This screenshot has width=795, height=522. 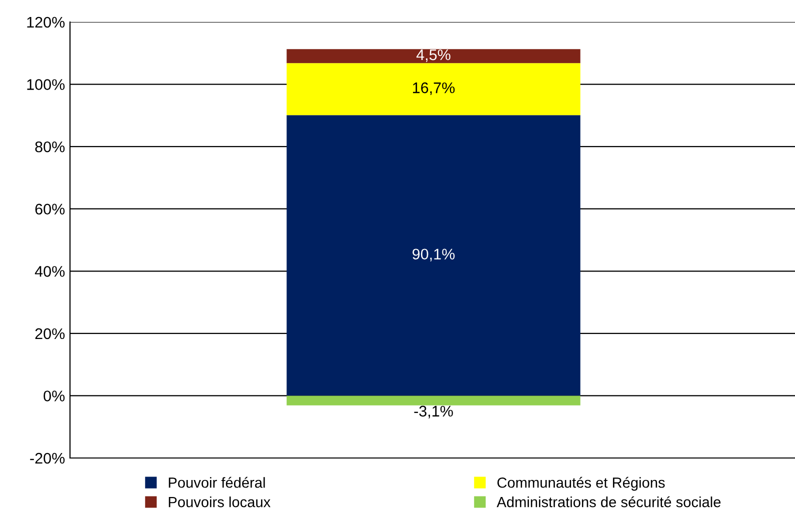 I want to click on data-label: -3,1%, so click(x=433, y=412).